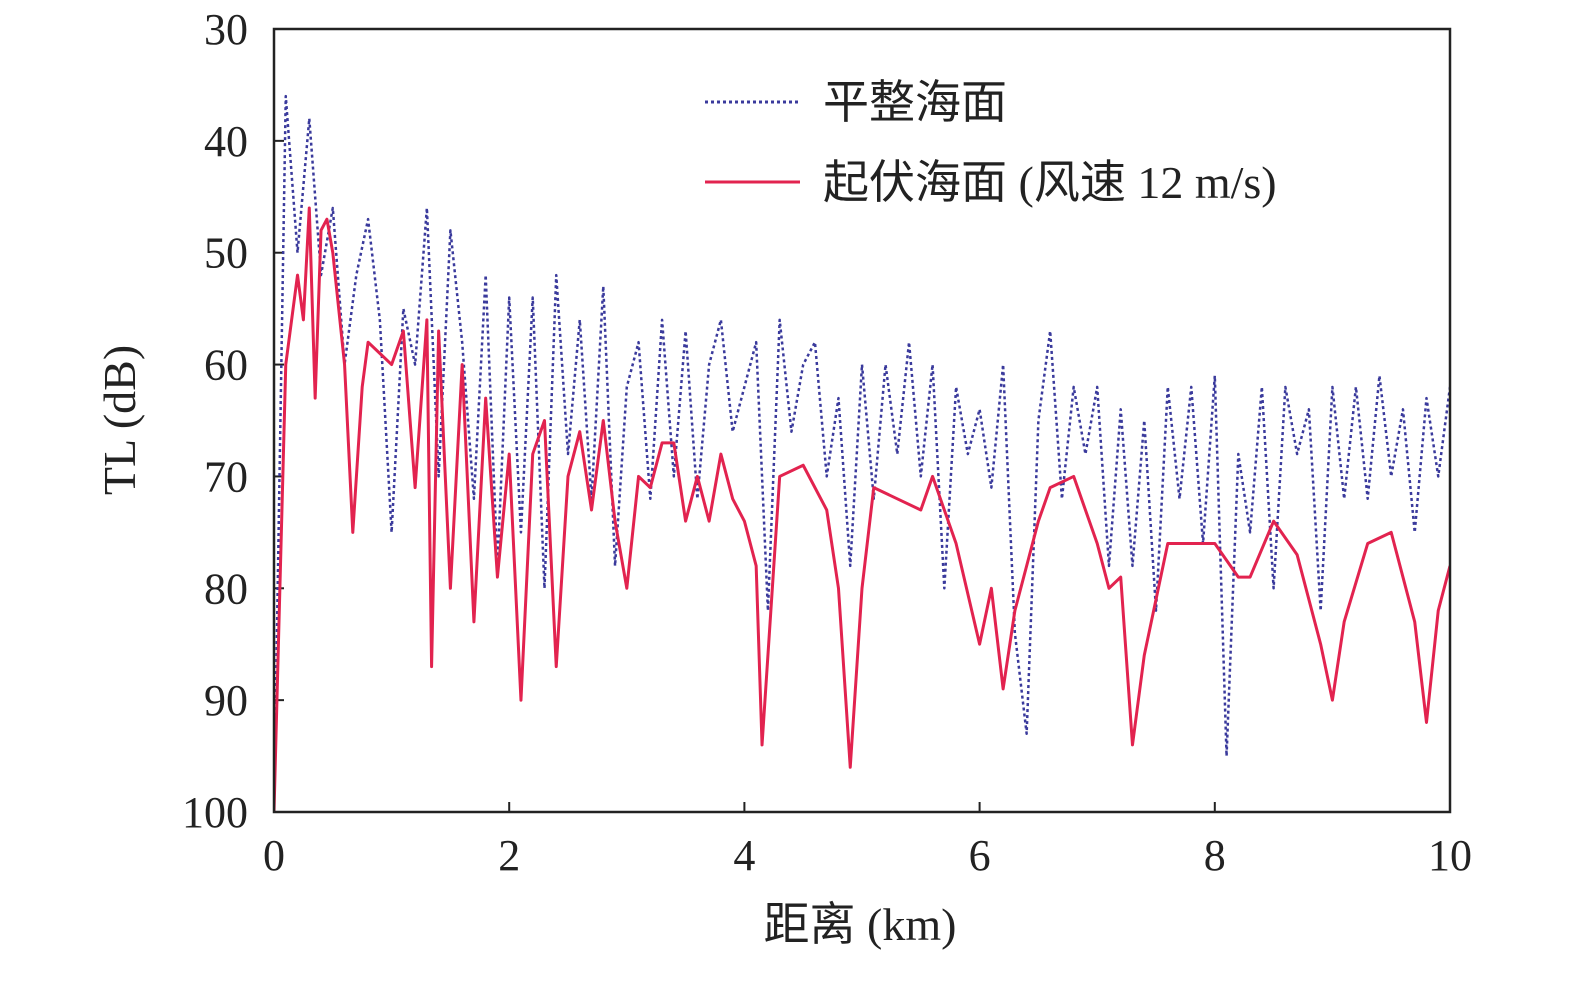 The height and width of the screenshot is (981, 1575). Describe the element at coordinates (226, 365) in the screenshot. I see `y-tick-label: 60` at that location.